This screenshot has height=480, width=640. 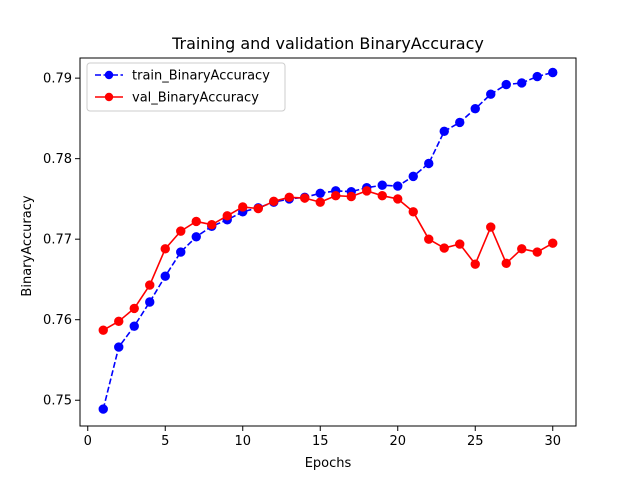 I want to click on legend: train_BinaryAccuracy val_BinaryAccuracy, so click(x=186, y=87).